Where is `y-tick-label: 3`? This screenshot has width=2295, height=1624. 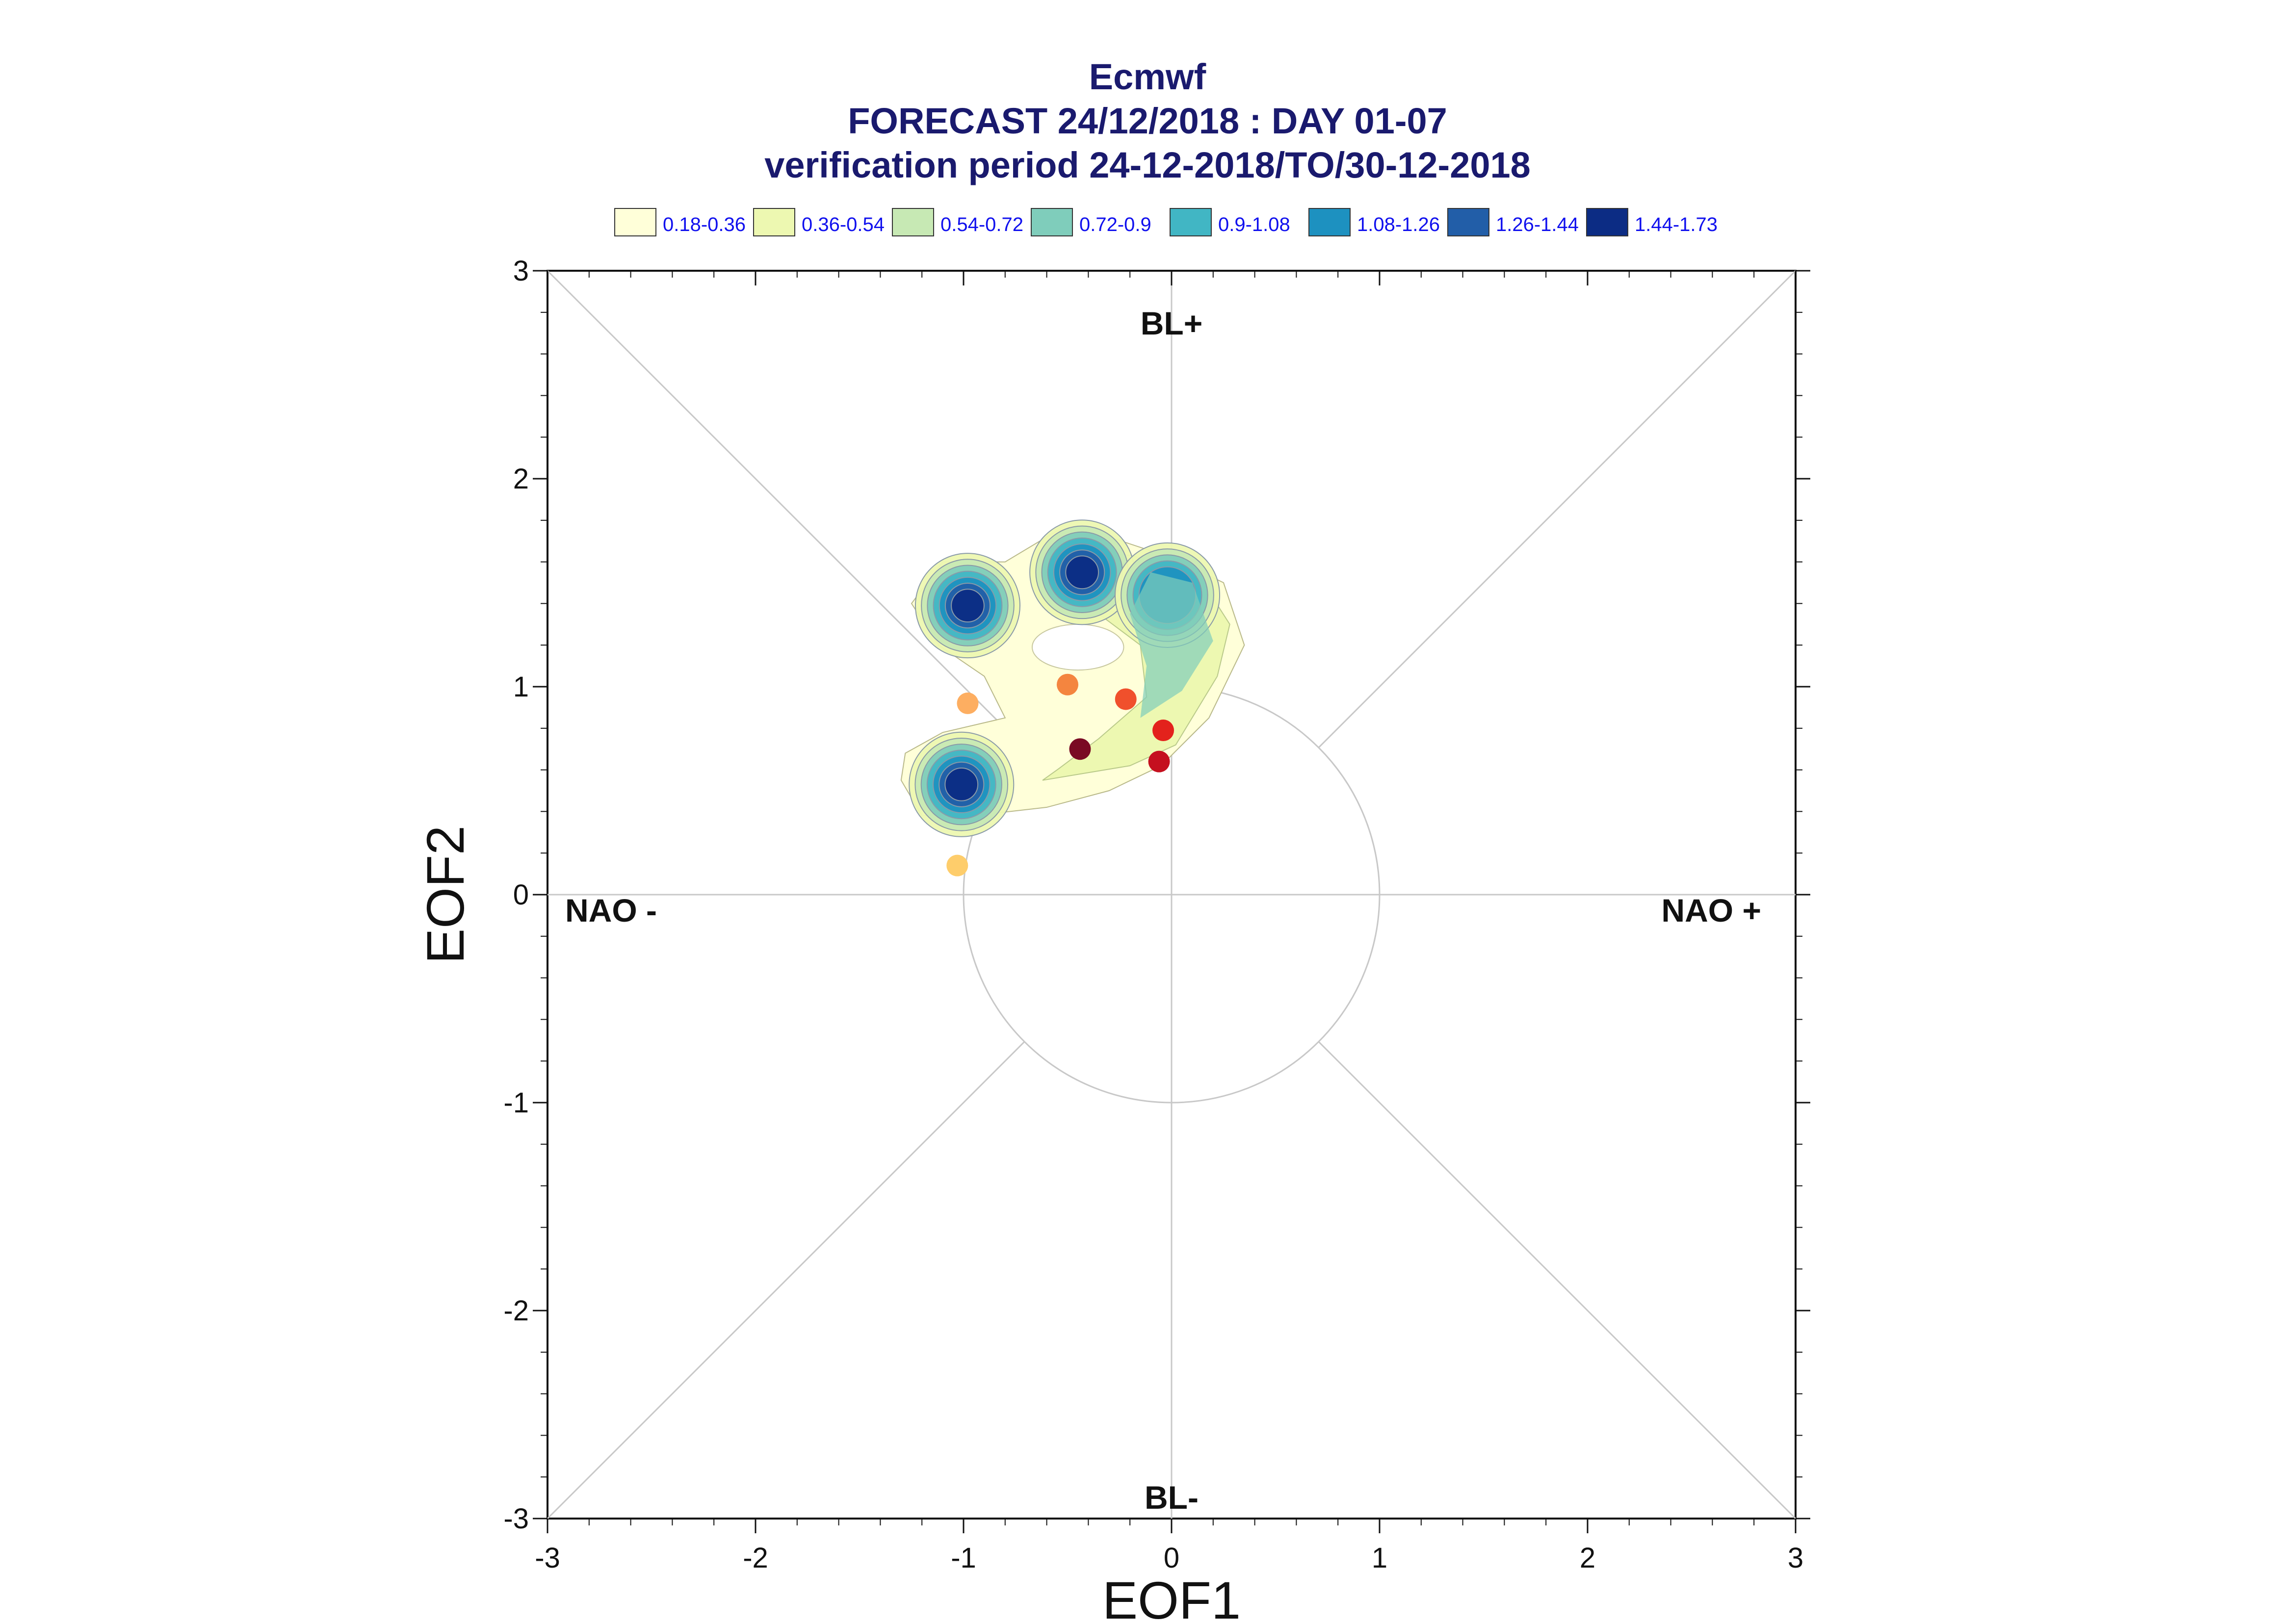 y-tick-label: 3 is located at coordinates (521, 271).